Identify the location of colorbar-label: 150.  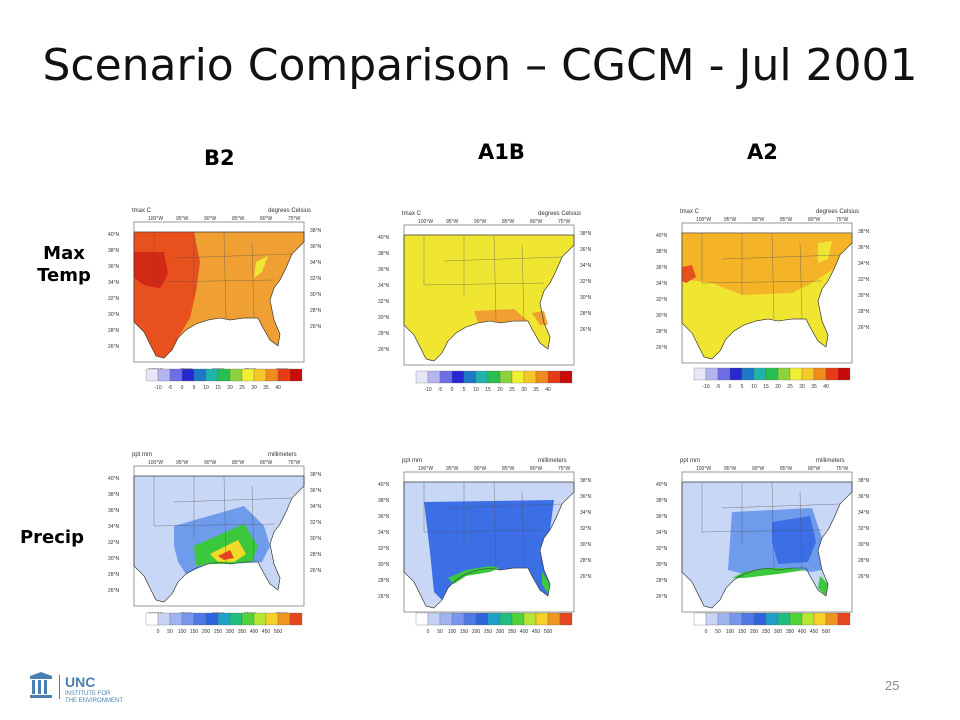
(194, 632).